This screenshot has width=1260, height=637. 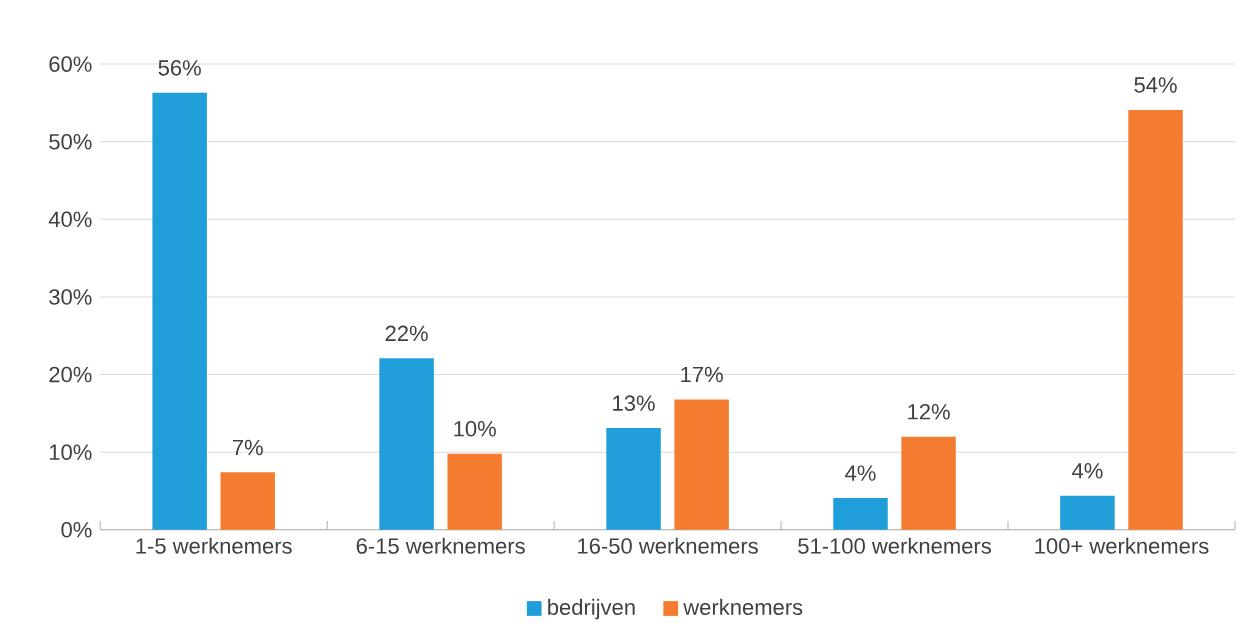 What do you see at coordinates (929, 412) in the screenshot?
I see `data-label: 12%` at bounding box center [929, 412].